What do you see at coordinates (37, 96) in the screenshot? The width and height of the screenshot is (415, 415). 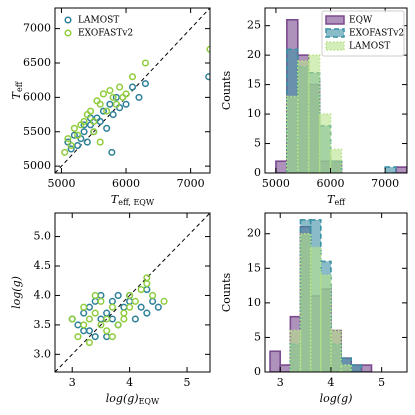 I see `y-tick-label: 6000` at bounding box center [37, 96].